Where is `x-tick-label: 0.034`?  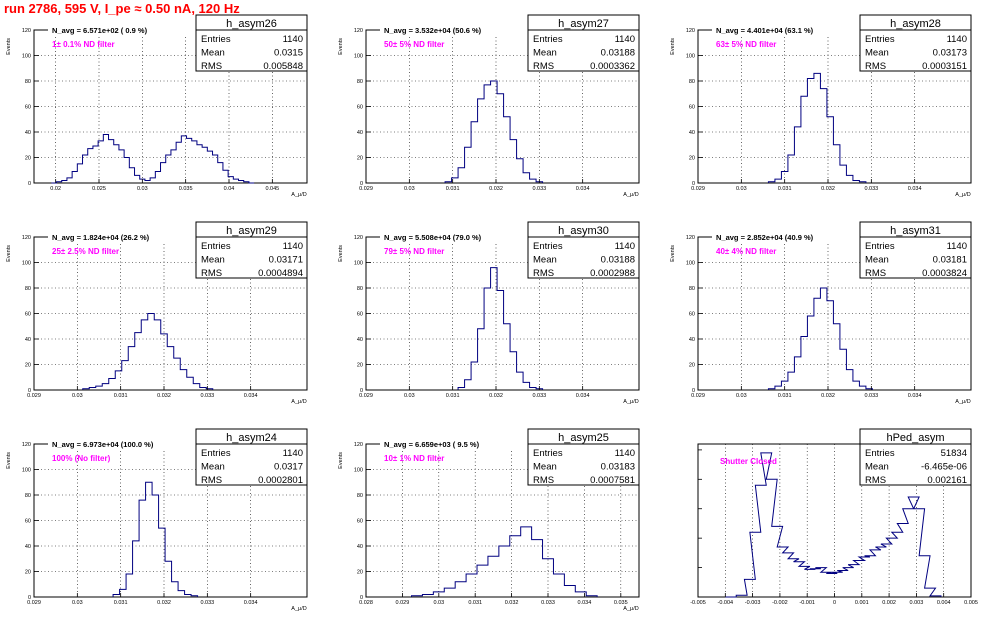 x-tick-label: 0.034 is located at coordinates (251, 396).